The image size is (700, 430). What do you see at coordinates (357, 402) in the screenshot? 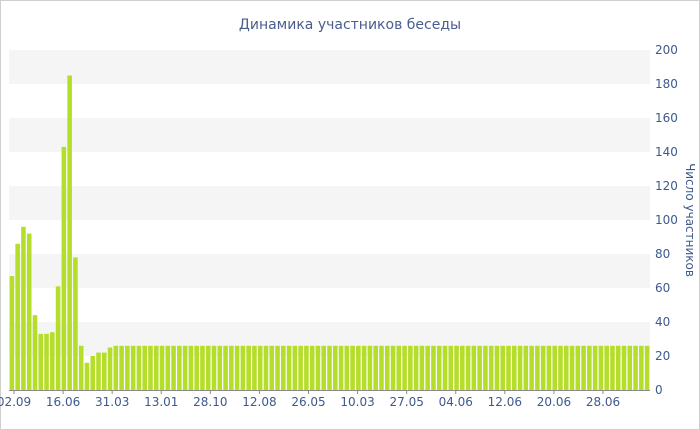
I see `x-tick-label: 10.03` at bounding box center [357, 402].